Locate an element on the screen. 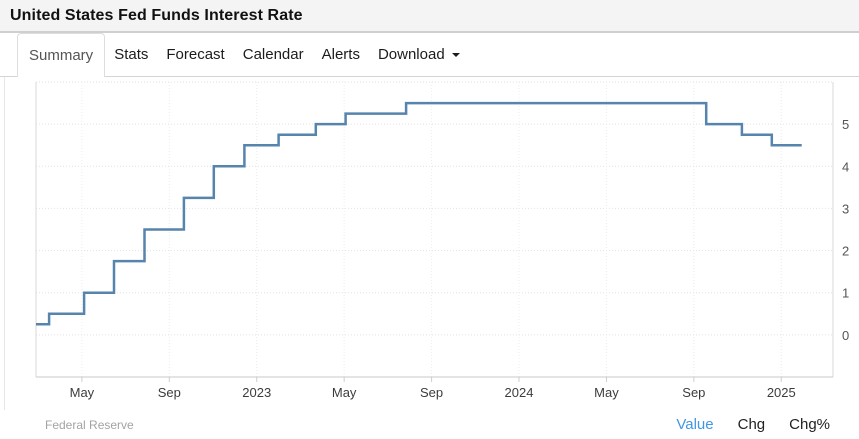 This screenshot has height=439, width=859. footer-links: Value Chg Chg% is located at coordinates (753, 424).